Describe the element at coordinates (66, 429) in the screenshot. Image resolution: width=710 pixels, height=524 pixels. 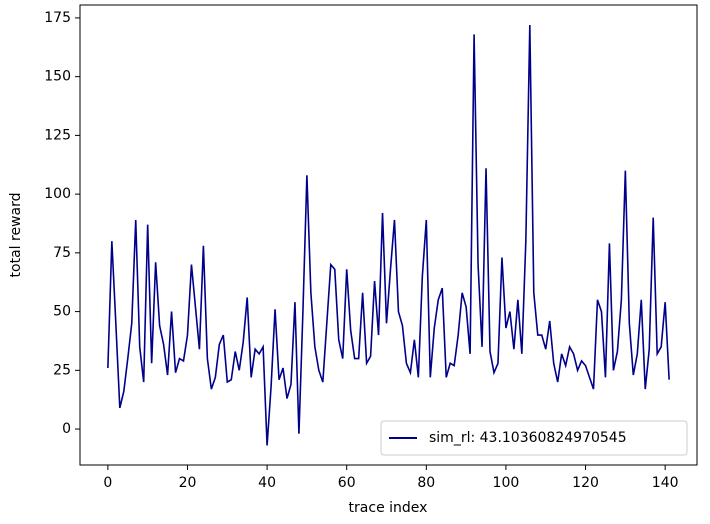
I see `y-tick-label: 0` at that location.